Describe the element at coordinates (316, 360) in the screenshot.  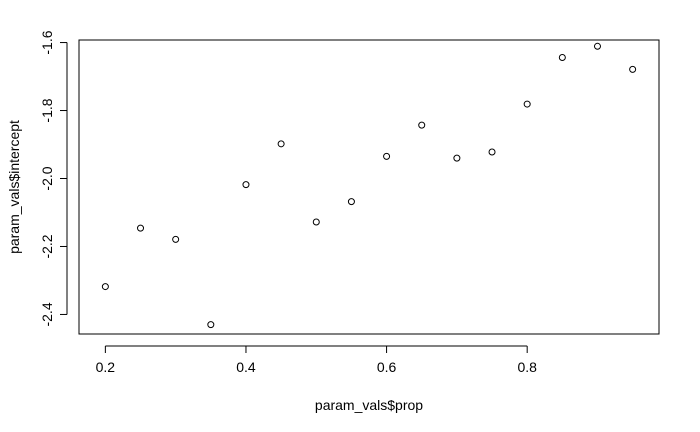
I see `x-axis: 0.2 0.4 0.6 0.8` at that location.